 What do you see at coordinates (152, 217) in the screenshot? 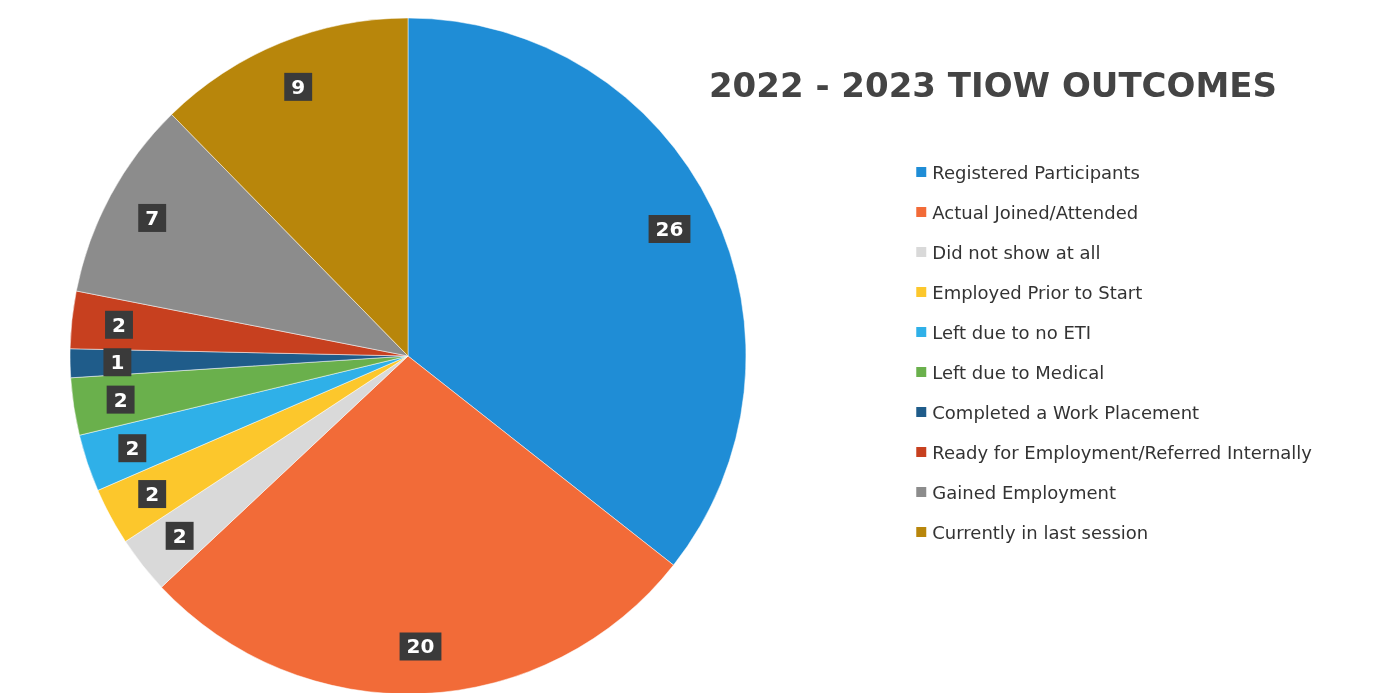
I see `data-label: 7` at bounding box center [152, 217].